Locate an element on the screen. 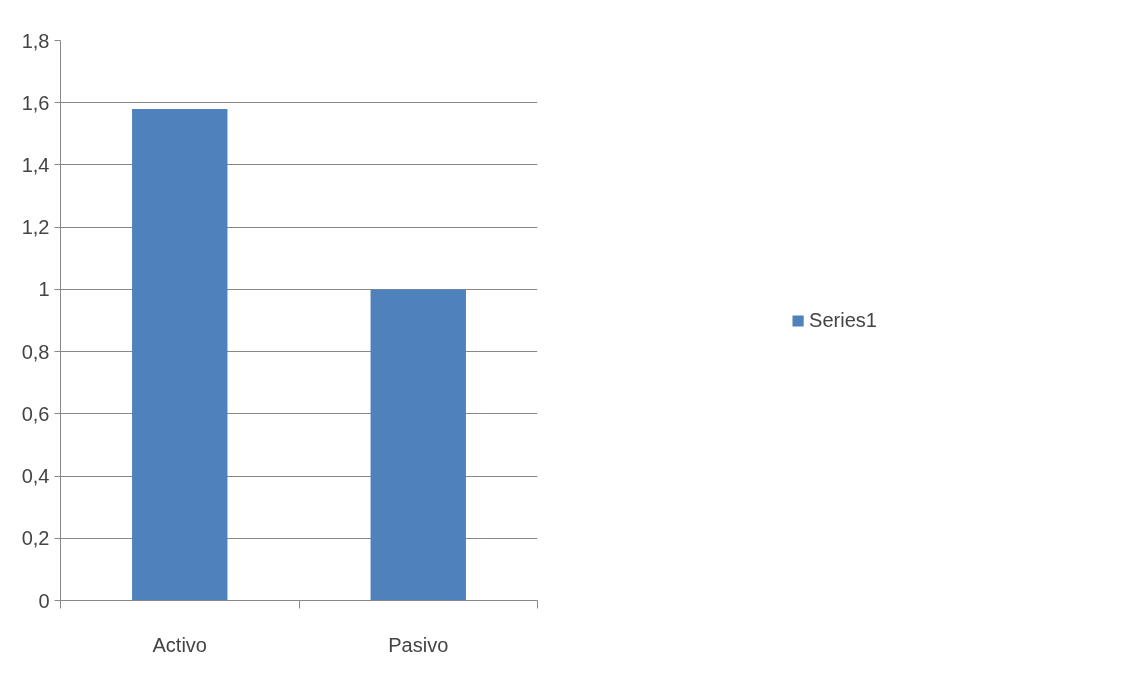  legend-label: Series1 is located at coordinates (843, 320).